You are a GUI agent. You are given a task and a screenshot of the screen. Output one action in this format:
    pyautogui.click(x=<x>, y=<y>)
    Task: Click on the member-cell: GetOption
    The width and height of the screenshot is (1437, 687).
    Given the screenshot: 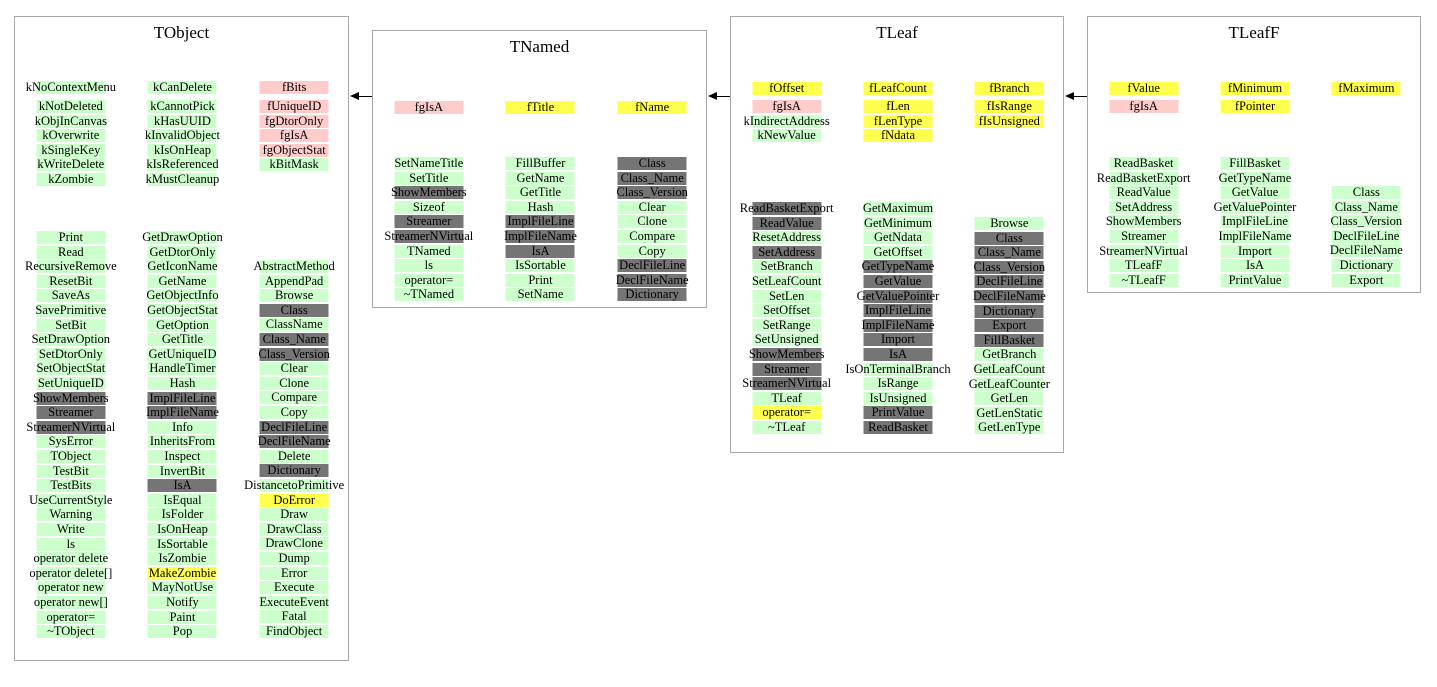 What is the action you would take?
    pyautogui.click(x=183, y=325)
    